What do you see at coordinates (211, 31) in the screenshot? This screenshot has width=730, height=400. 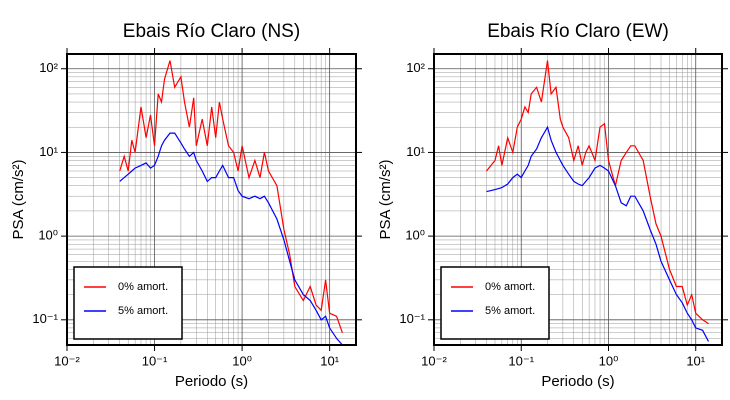 I see `chart-title: Ebais Río Claro (NS)` at bounding box center [211, 31].